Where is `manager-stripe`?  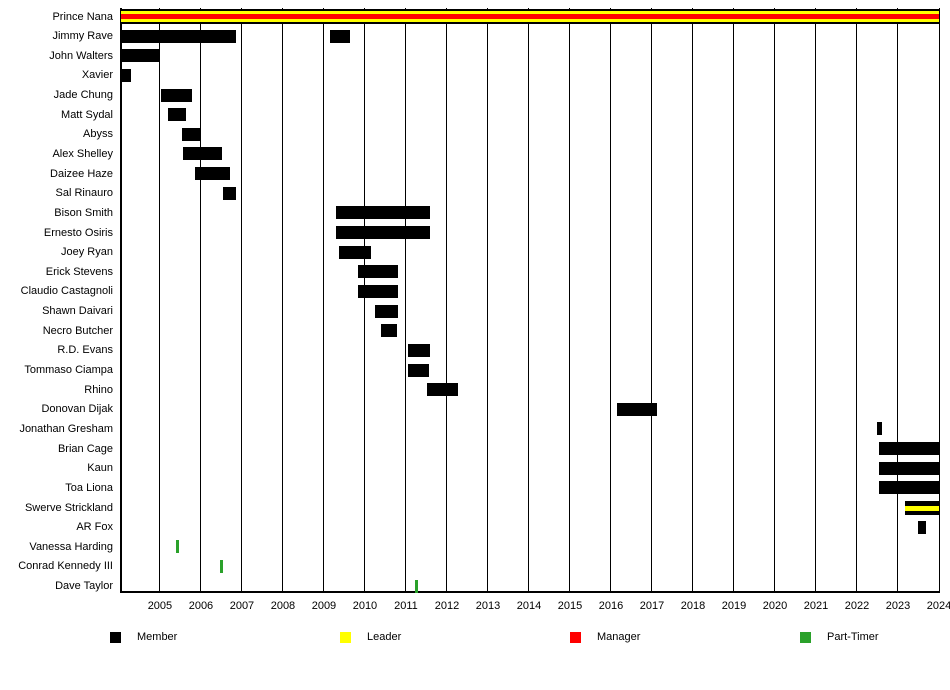 manager-stripe is located at coordinates (530, 16).